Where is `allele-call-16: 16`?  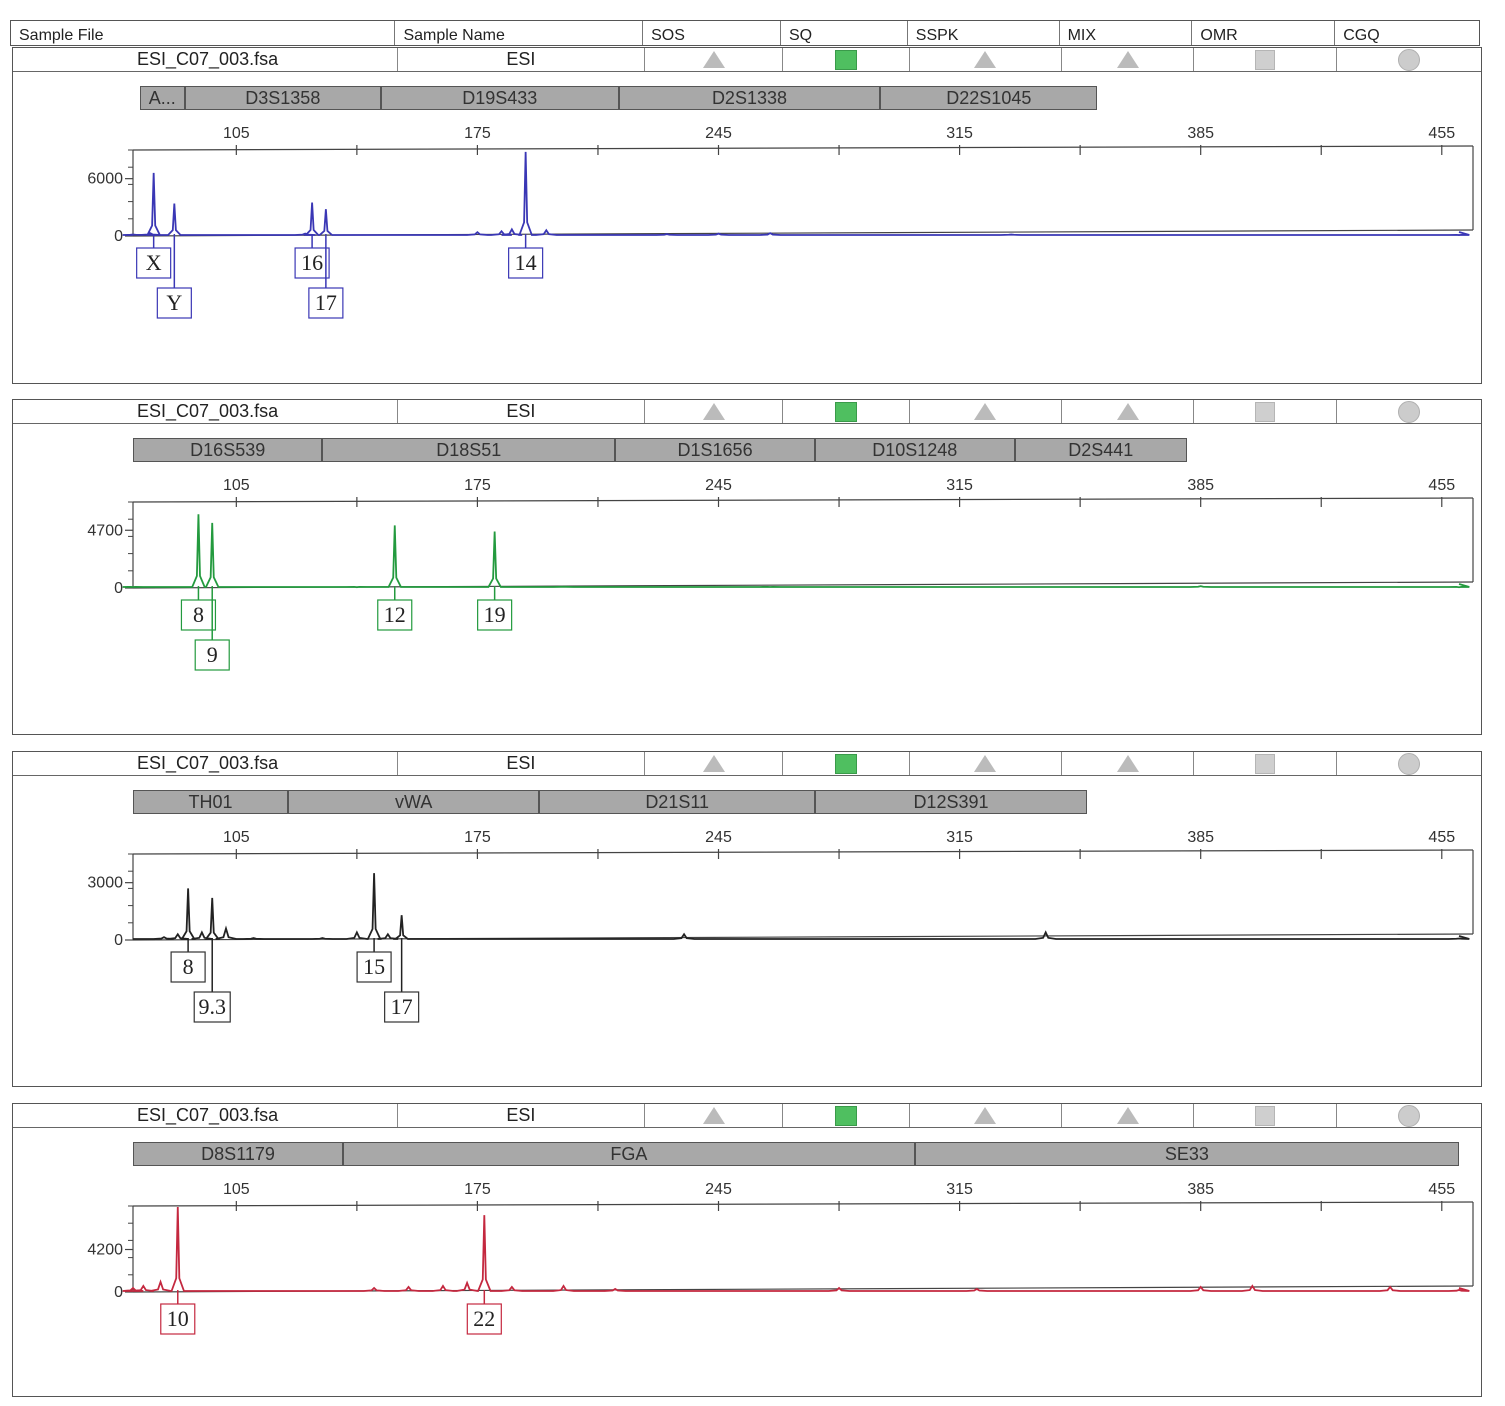 allele-call-16: 16 is located at coordinates (312, 256).